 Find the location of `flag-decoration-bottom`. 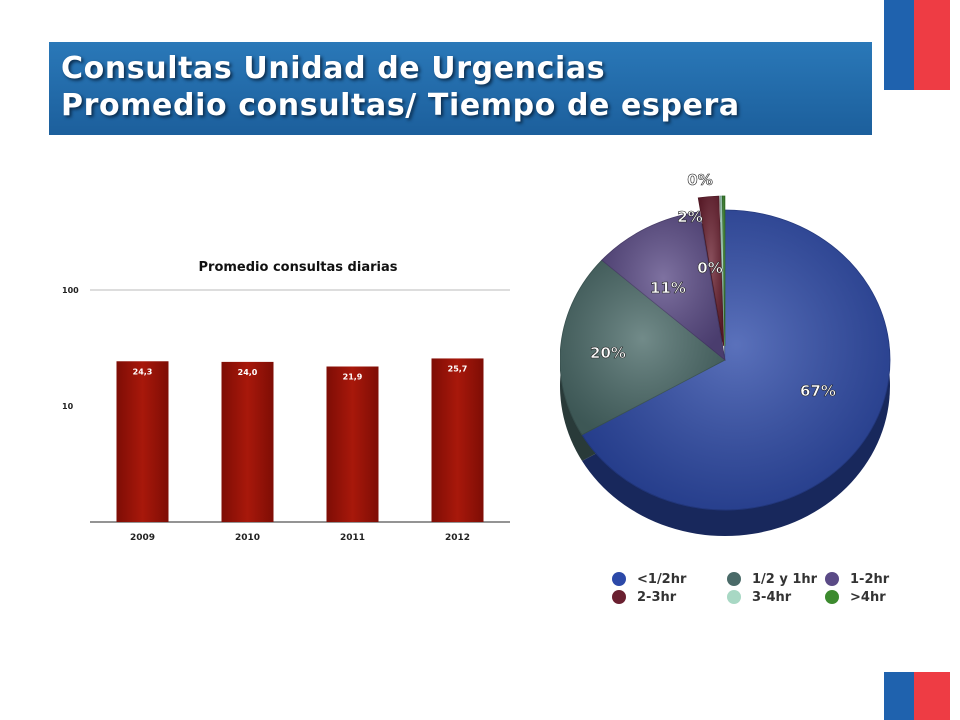

flag-decoration-bottom is located at coordinates (917, 696).